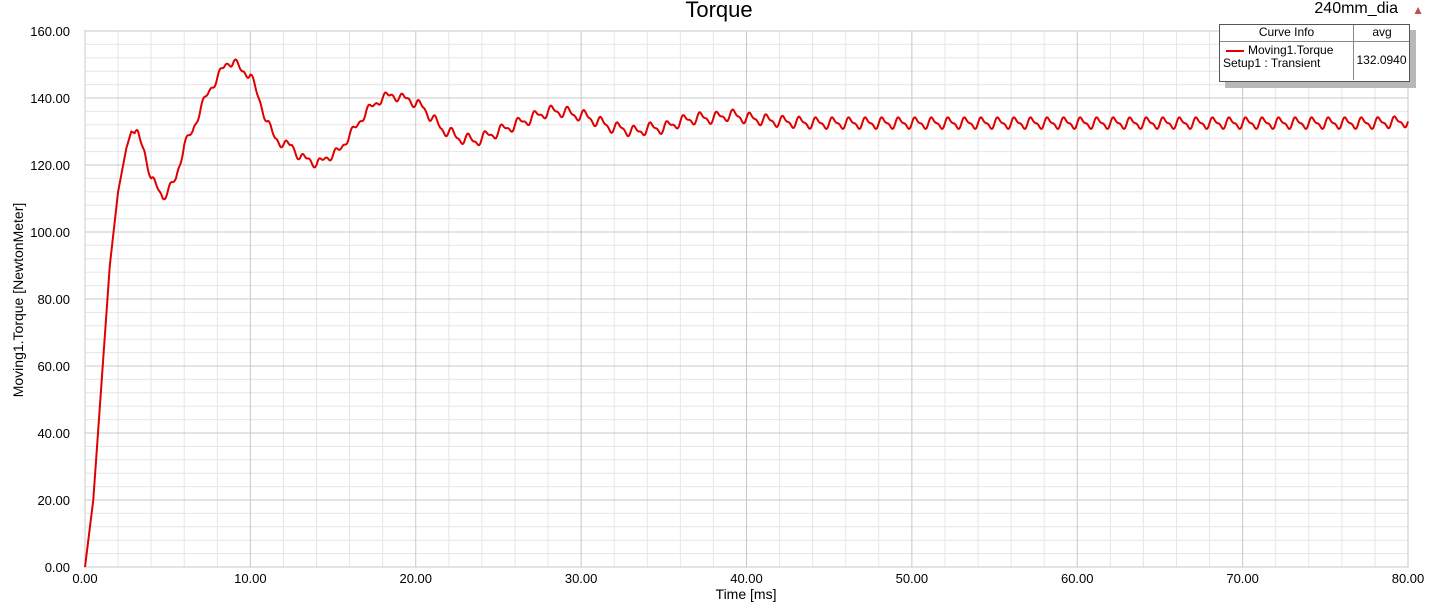  What do you see at coordinates (84, 578) in the screenshot?
I see `x-tick-label: 0.00` at bounding box center [84, 578].